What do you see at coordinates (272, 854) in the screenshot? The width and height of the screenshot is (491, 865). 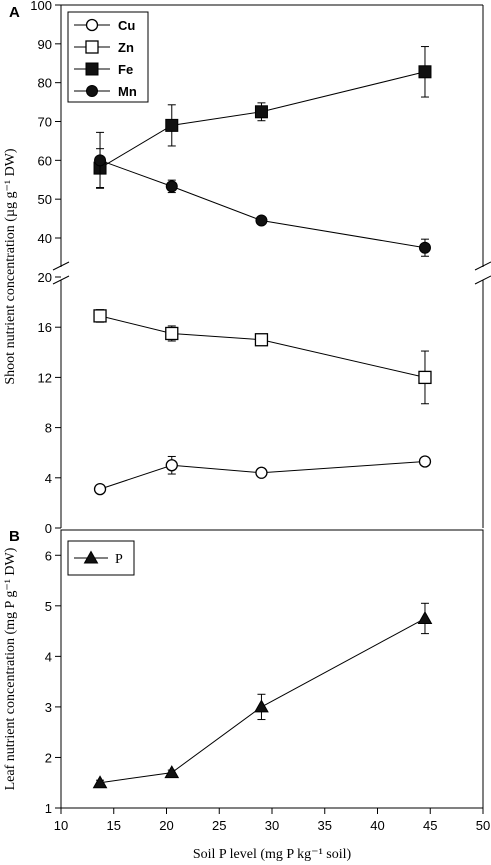 I see `x-axis-label: Soil P level (mg P kg⁻¹ soil)` at bounding box center [272, 854].